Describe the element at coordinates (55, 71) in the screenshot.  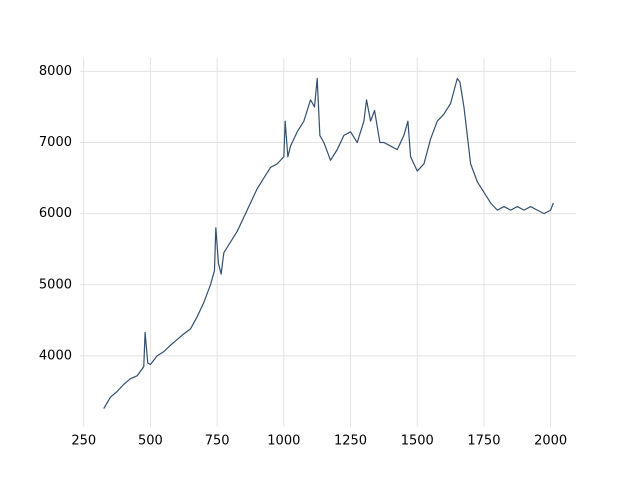
I see `y-tick-label: 8000` at that location.